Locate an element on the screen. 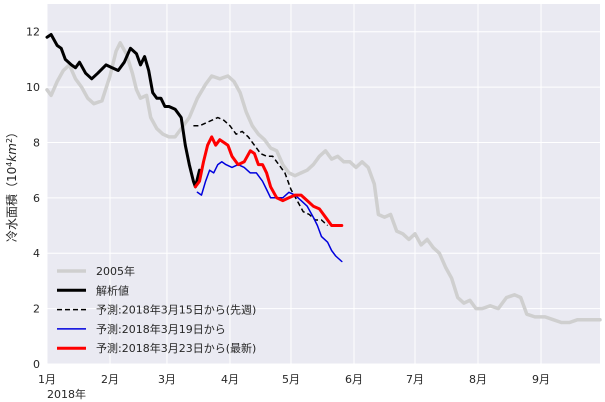 The image size is (605, 402). y-tick-label: 12 is located at coordinates (33, 32).